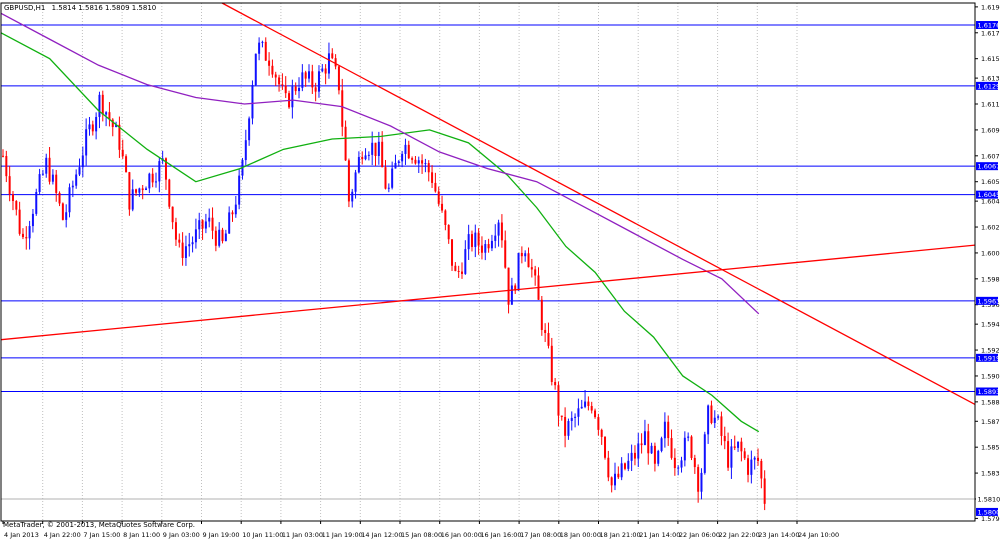 The width and height of the screenshot is (1000, 541). Describe the element at coordinates (990, 202) in the screenshot. I see `y-tick-label: 1.6040` at that location.